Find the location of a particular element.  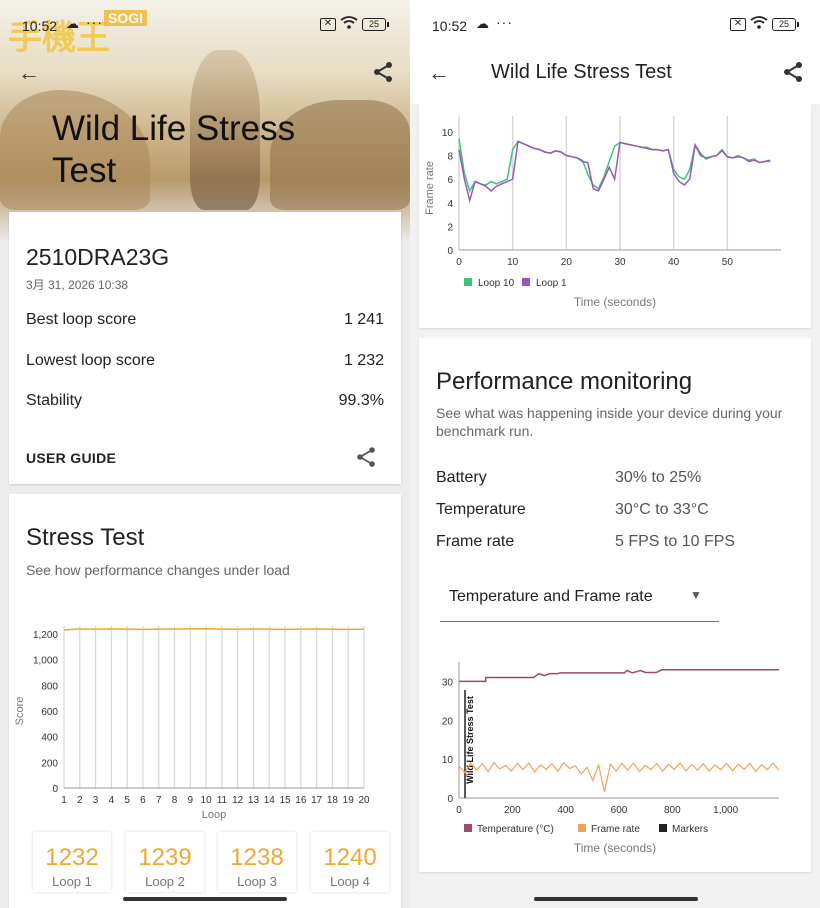

loop-tile: 1232 Loop 1 is located at coordinates (72, 862).